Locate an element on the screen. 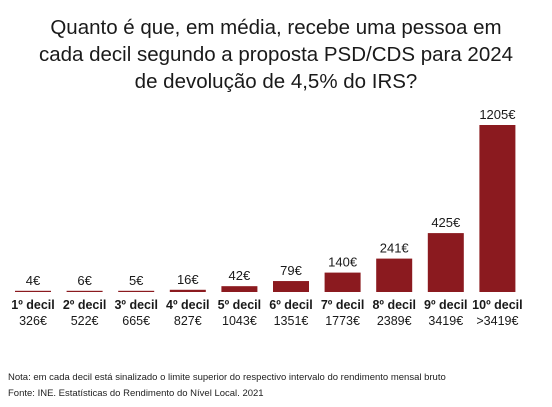  category-sublabel-3: 665€ is located at coordinates (136, 321).